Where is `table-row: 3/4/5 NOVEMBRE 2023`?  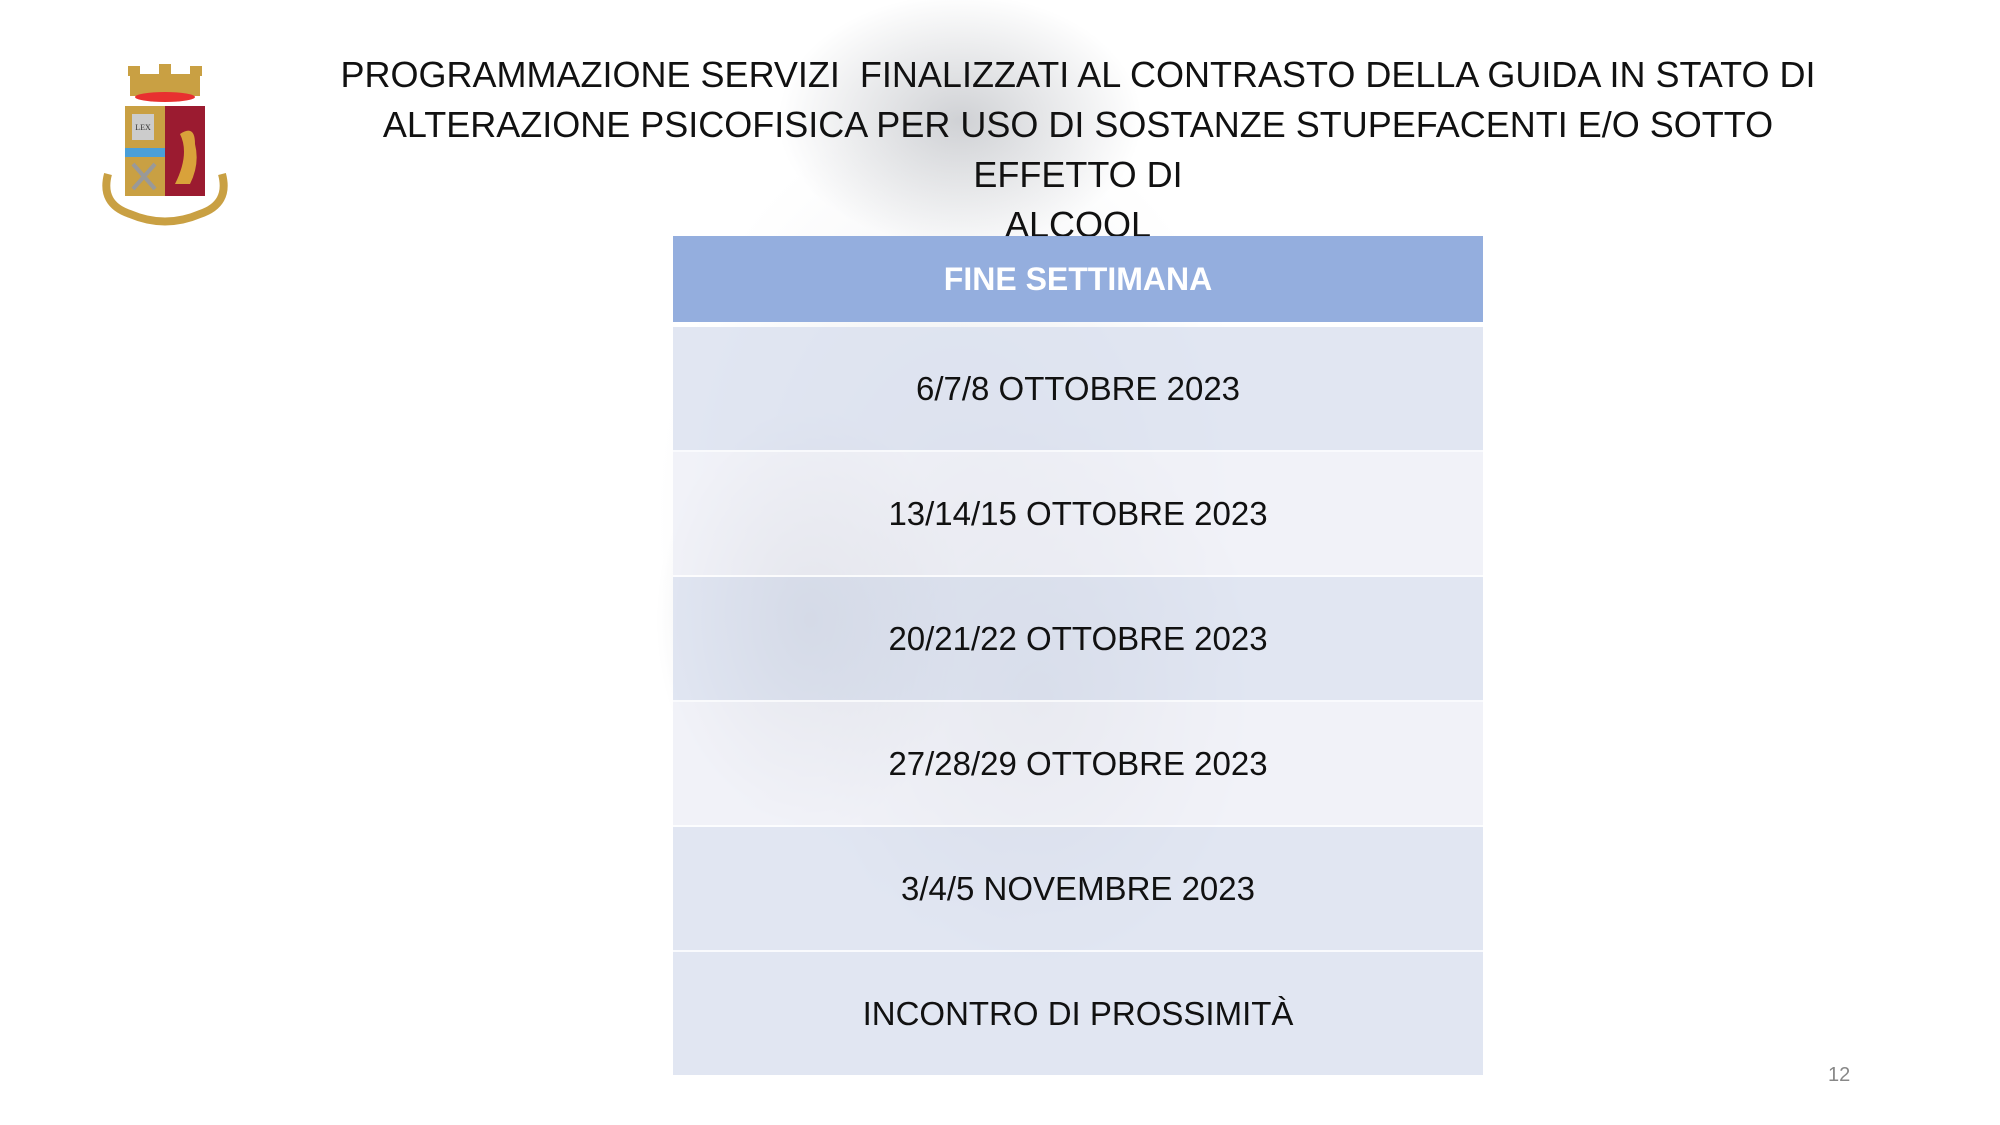
table-row: 3/4/5 NOVEMBRE 2023 is located at coordinates (1078, 889).